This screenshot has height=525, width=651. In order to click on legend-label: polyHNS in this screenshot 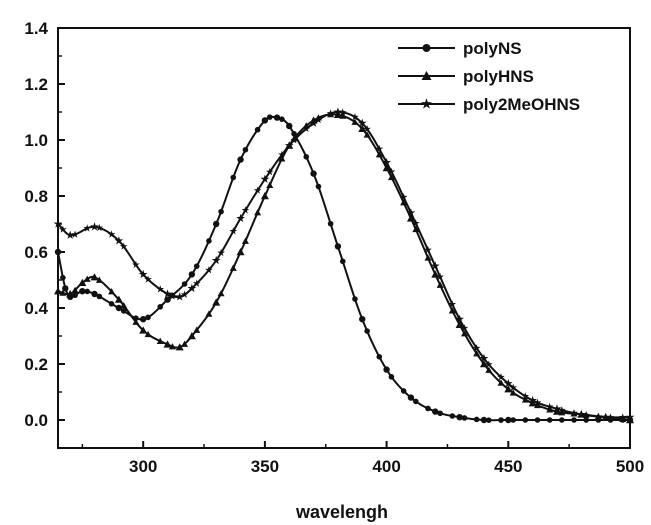, I will do `click(498, 76)`.